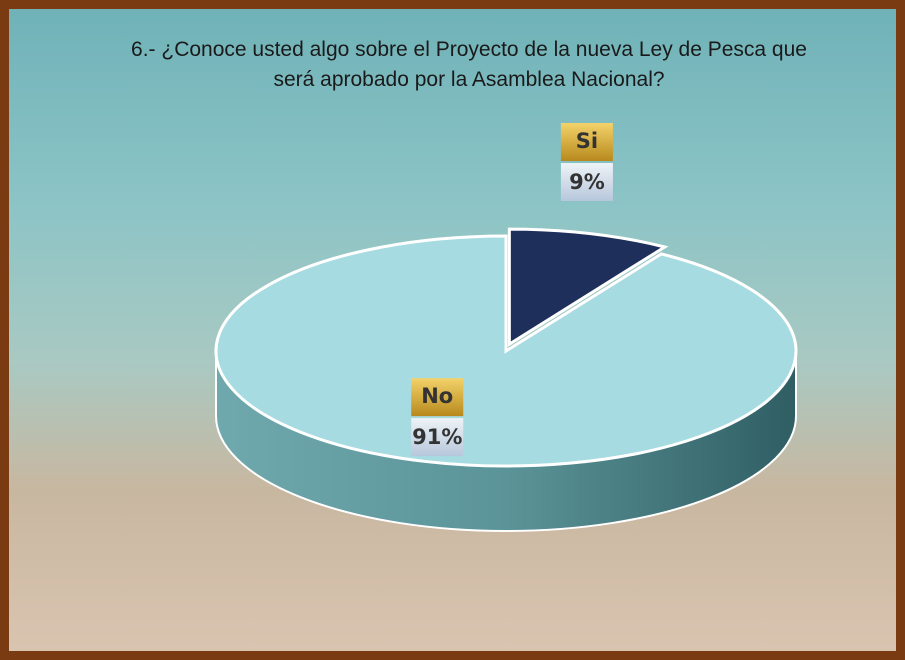 This screenshot has width=905, height=660. Describe the element at coordinates (588, 287) in the screenshot. I see `slice` at that location.